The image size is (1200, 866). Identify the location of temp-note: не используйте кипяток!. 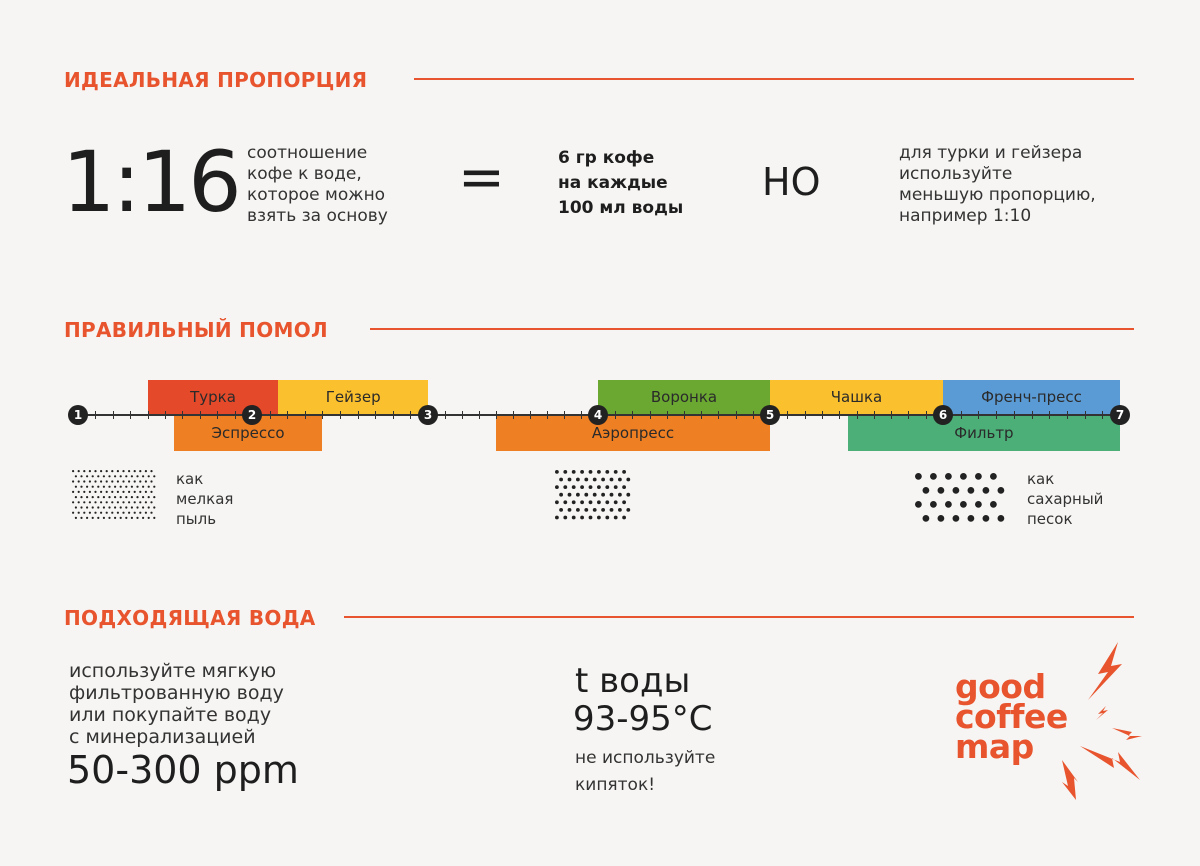
(645, 771).